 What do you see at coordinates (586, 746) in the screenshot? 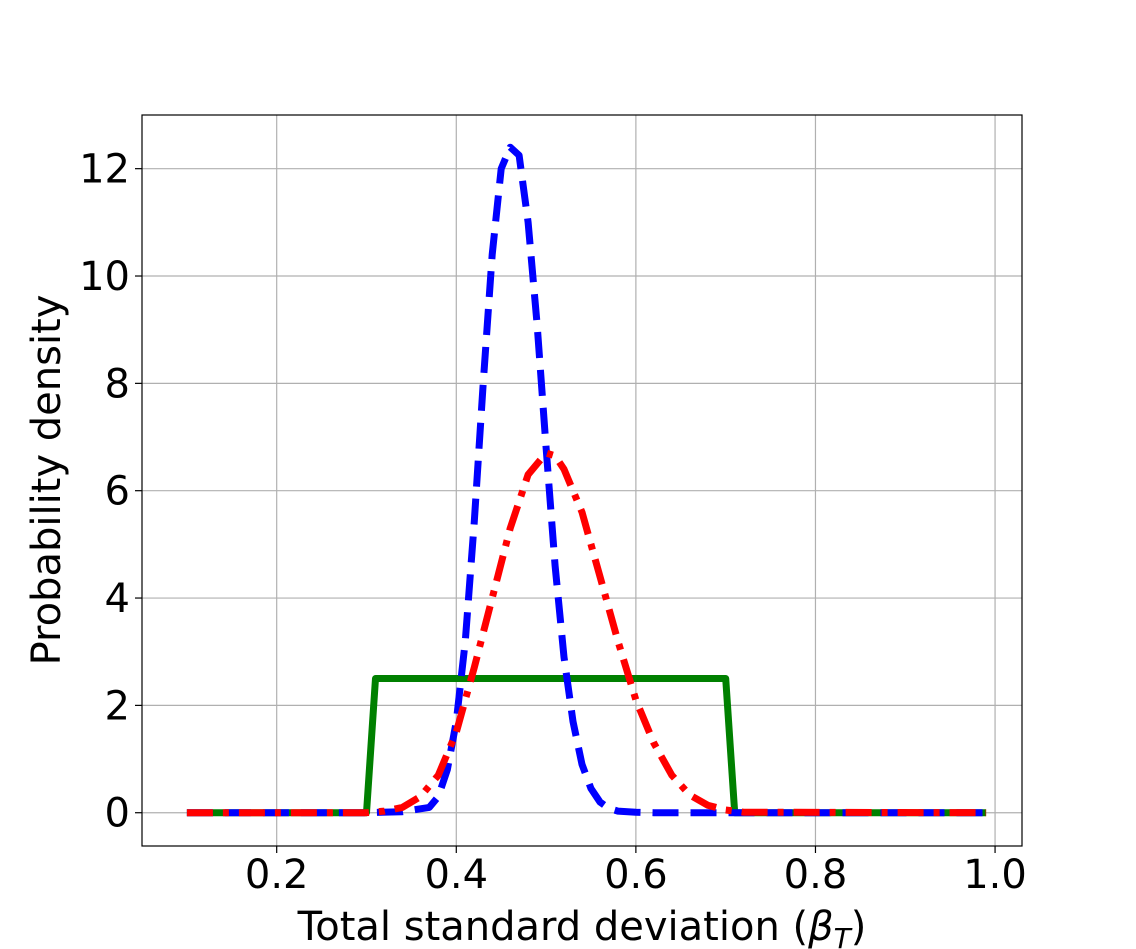
I see `series-line-solid` at bounding box center [586, 746].